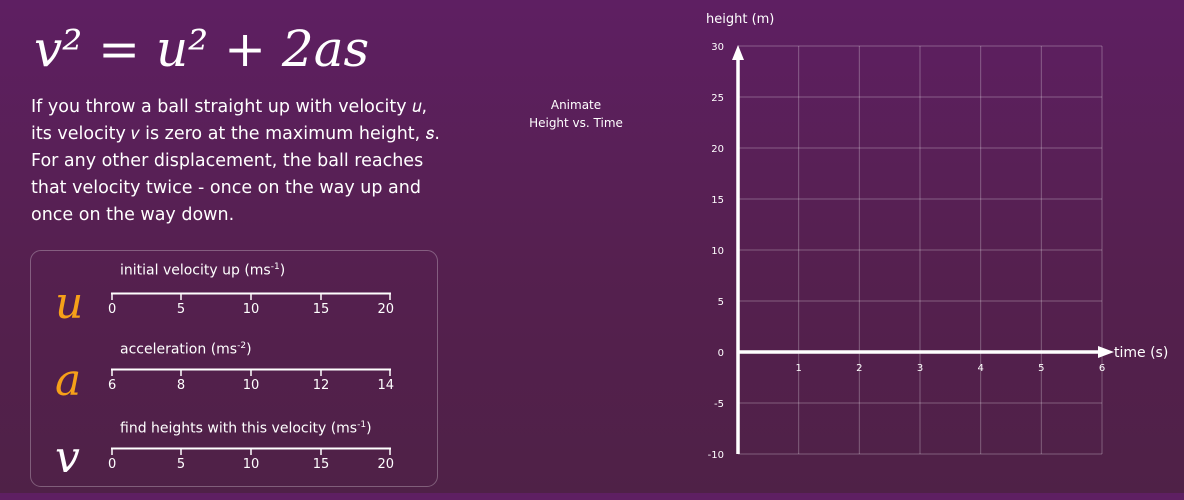 The height and width of the screenshot is (500, 1184). What do you see at coordinates (717, 200) in the screenshot?
I see `y-tick-label: 15` at bounding box center [717, 200].